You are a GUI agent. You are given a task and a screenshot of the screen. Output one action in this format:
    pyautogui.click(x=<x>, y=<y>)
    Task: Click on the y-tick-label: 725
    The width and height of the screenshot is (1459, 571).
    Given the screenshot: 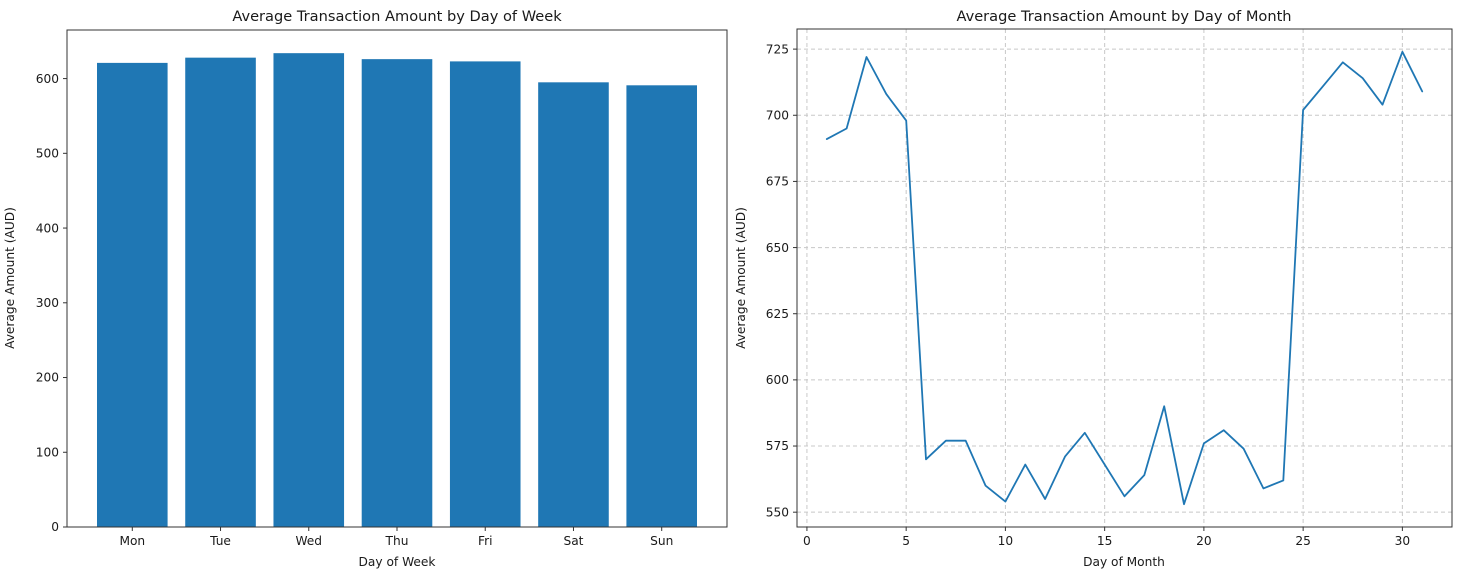 What is the action you would take?
    pyautogui.click(x=777, y=49)
    